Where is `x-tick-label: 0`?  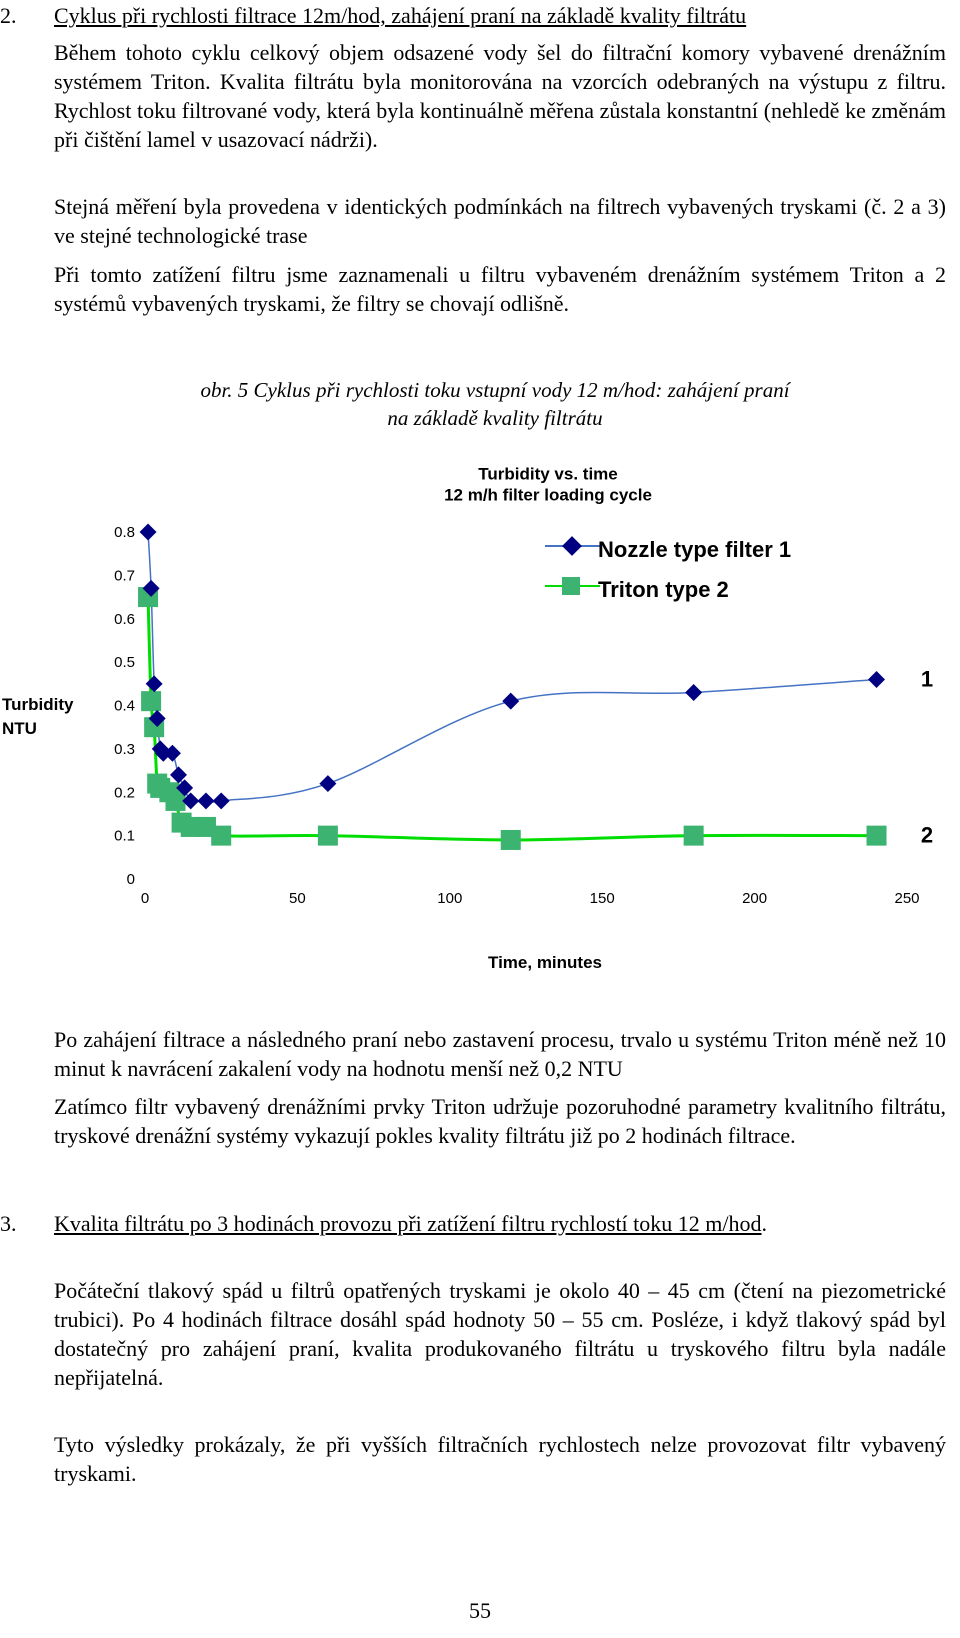
x-tick-label: 0 is located at coordinates (145, 898).